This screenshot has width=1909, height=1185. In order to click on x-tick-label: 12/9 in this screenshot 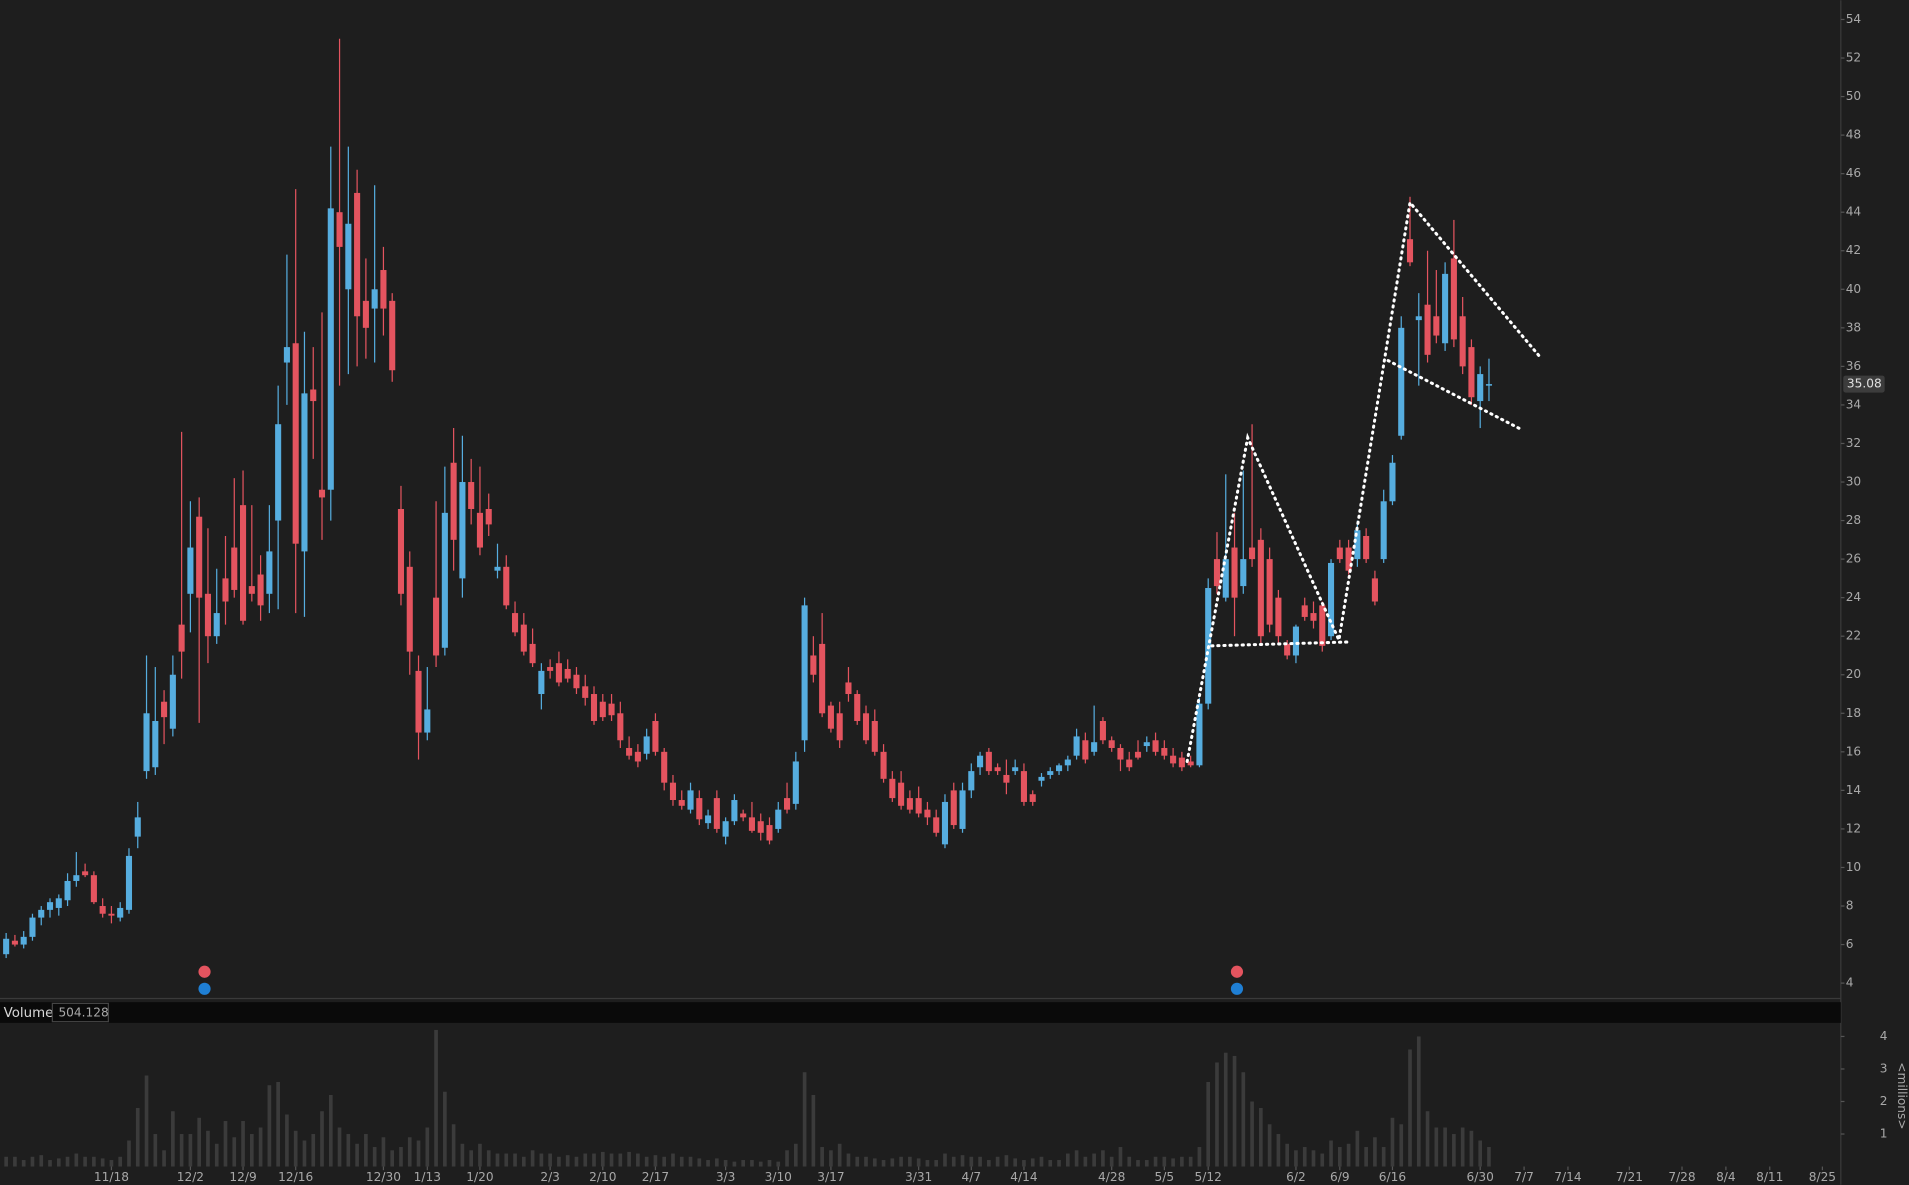, I will do `click(242, 1177)`.